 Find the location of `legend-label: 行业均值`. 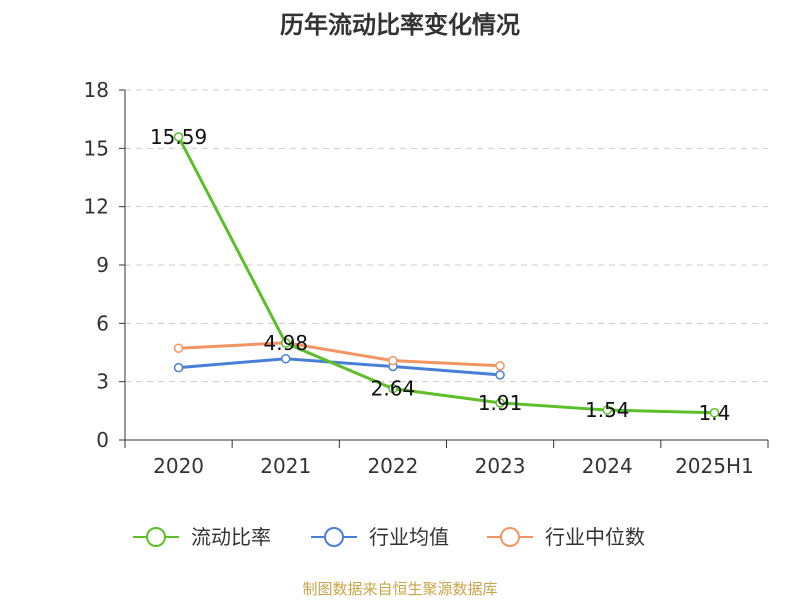

legend-label: 行业均值 is located at coordinates (409, 537).